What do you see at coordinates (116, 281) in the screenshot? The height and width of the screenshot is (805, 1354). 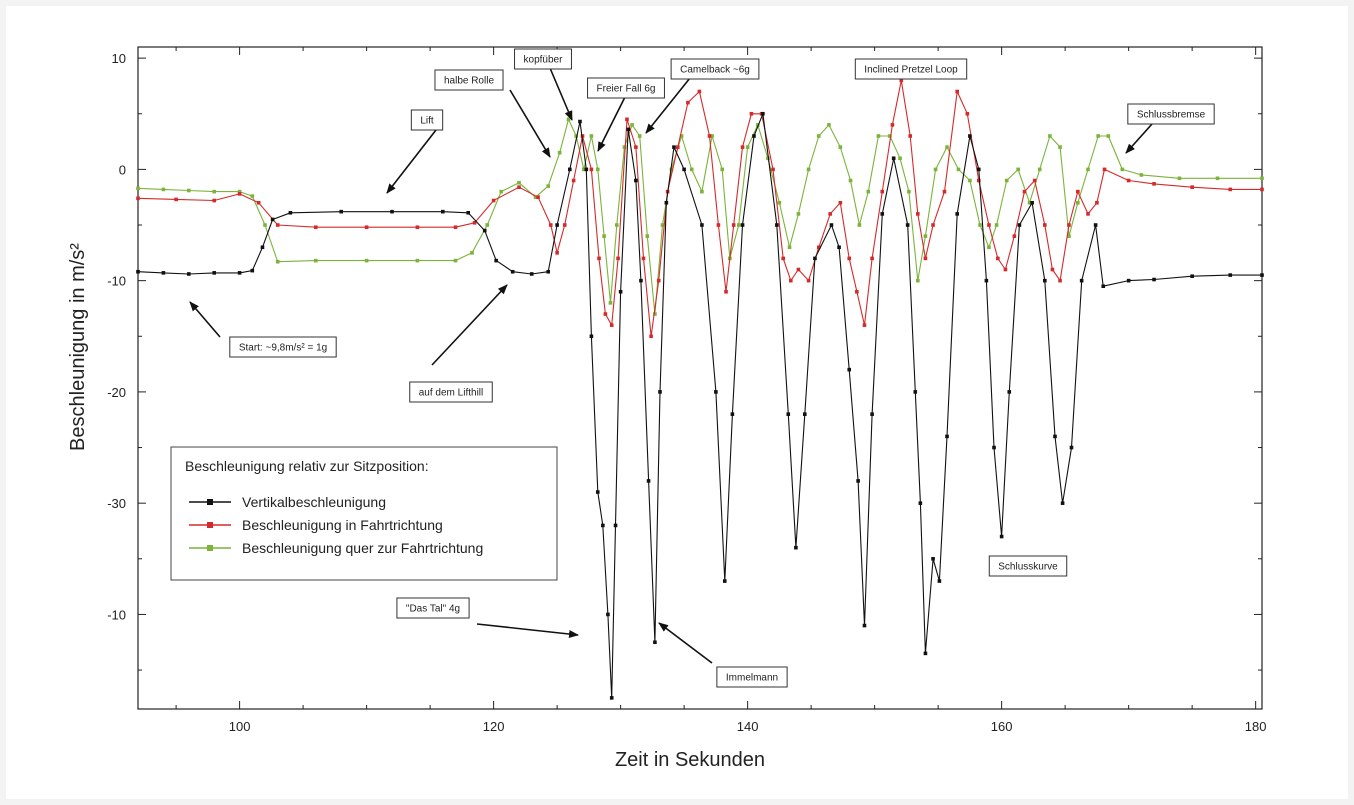 I see `y-tick-label: -10` at bounding box center [116, 281].